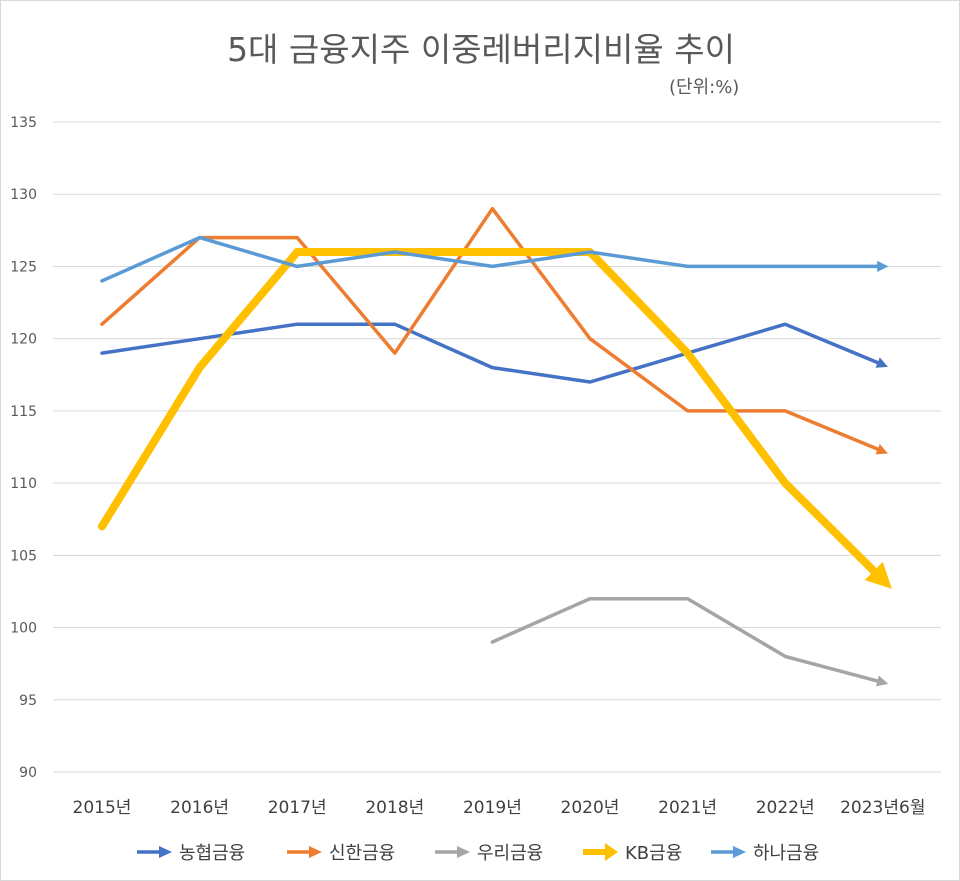  What do you see at coordinates (362, 853) in the screenshot?
I see `legend-label: 신한금융` at bounding box center [362, 853].